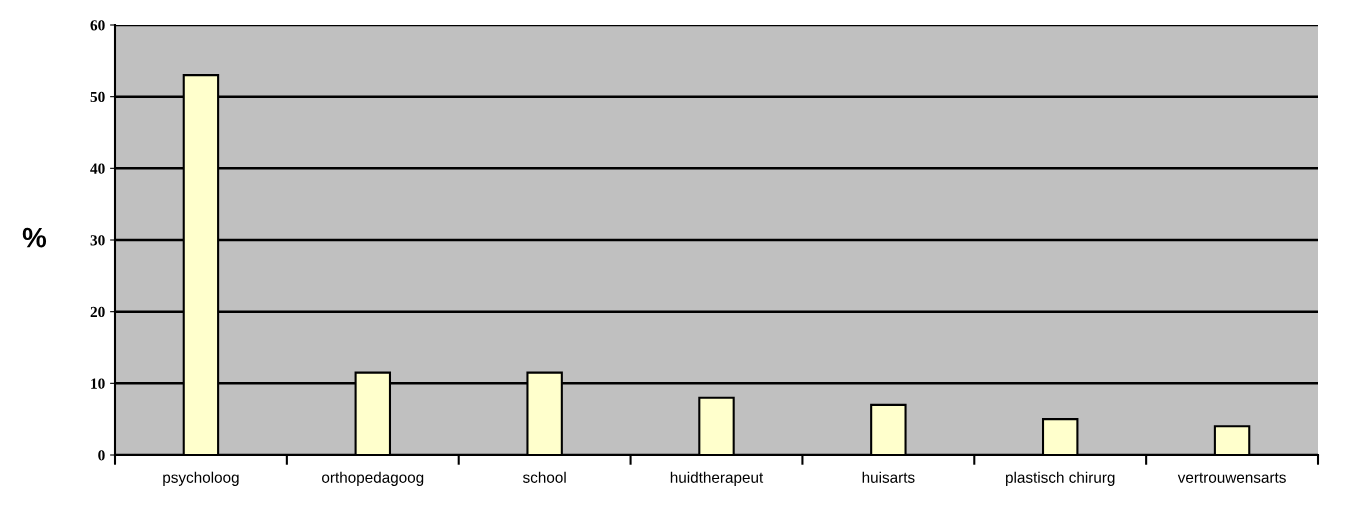 The width and height of the screenshot is (1349, 508). What do you see at coordinates (717, 478) in the screenshot?
I see `x-tick-label: huidtherapeut` at bounding box center [717, 478].